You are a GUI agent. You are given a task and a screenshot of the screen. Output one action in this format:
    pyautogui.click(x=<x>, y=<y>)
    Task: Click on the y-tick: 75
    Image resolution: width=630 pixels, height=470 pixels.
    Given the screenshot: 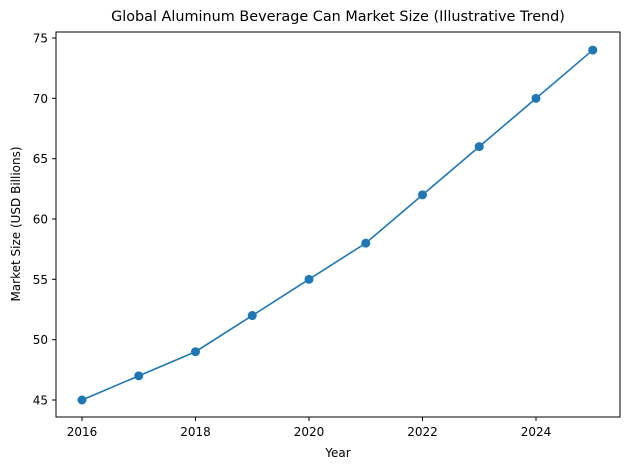 What is the action you would take?
    pyautogui.click(x=44, y=39)
    